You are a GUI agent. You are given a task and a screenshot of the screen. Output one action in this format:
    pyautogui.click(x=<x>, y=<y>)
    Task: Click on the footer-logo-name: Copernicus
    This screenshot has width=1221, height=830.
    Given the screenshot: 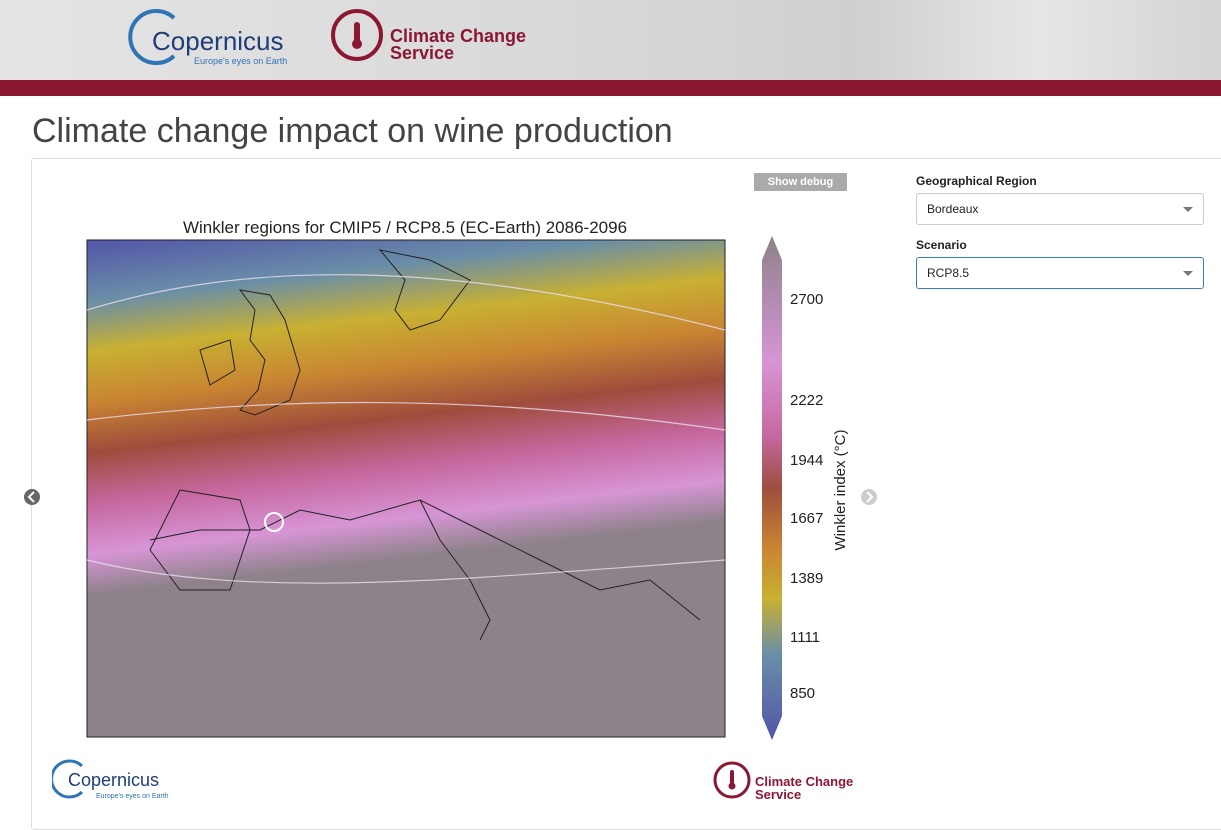 What is the action you would take?
    pyautogui.click(x=114, y=780)
    